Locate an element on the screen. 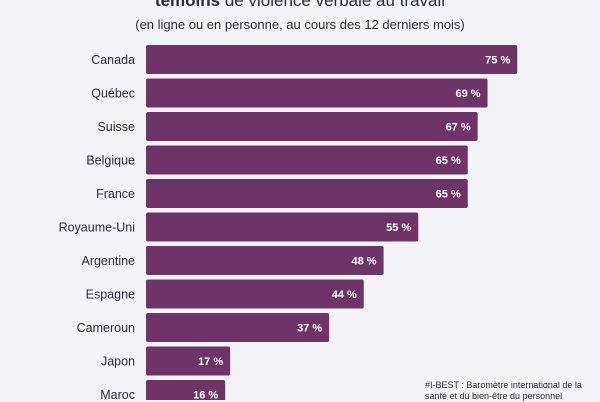 The image size is (600, 402). chart-title: témoins de violence verbale au travail is located at coordinates (300, 5).